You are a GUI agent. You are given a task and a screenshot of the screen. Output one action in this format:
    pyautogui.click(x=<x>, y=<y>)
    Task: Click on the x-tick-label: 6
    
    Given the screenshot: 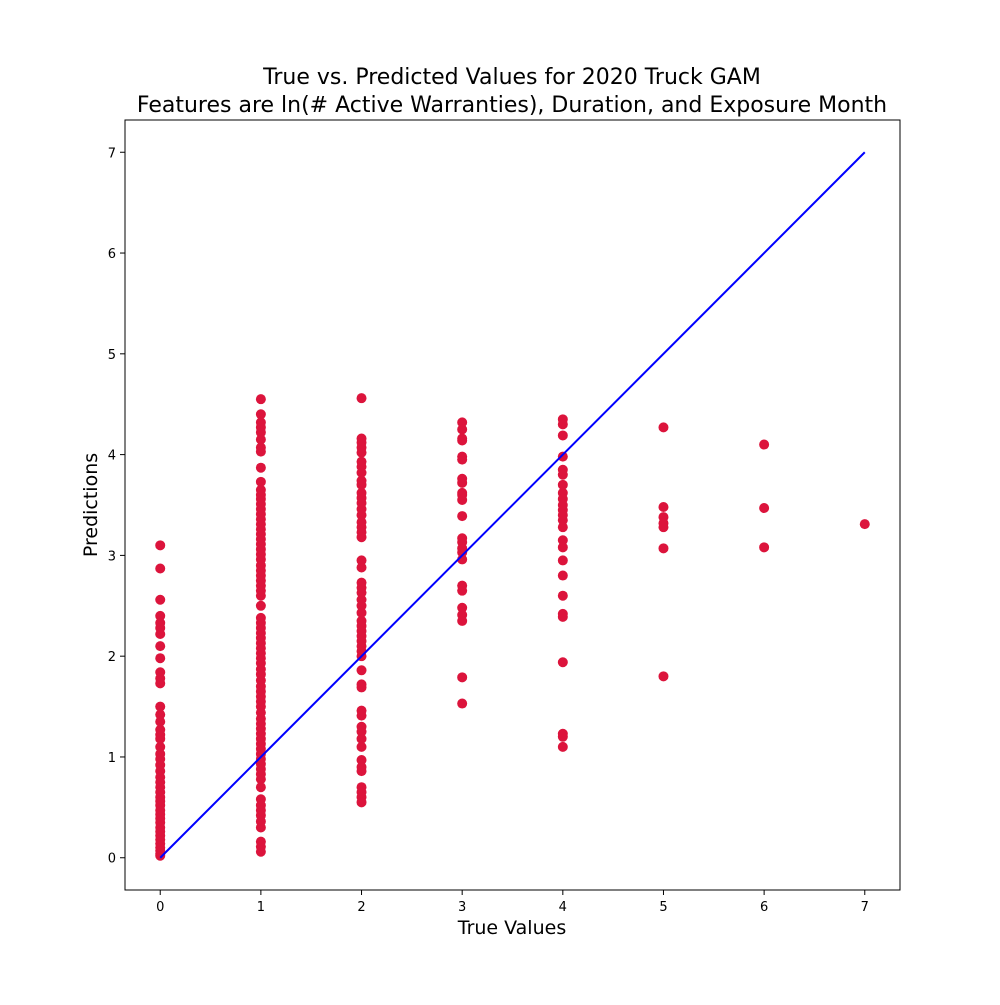 What is the action you would take?
    pyautogui.click(x=764, y=907)
    